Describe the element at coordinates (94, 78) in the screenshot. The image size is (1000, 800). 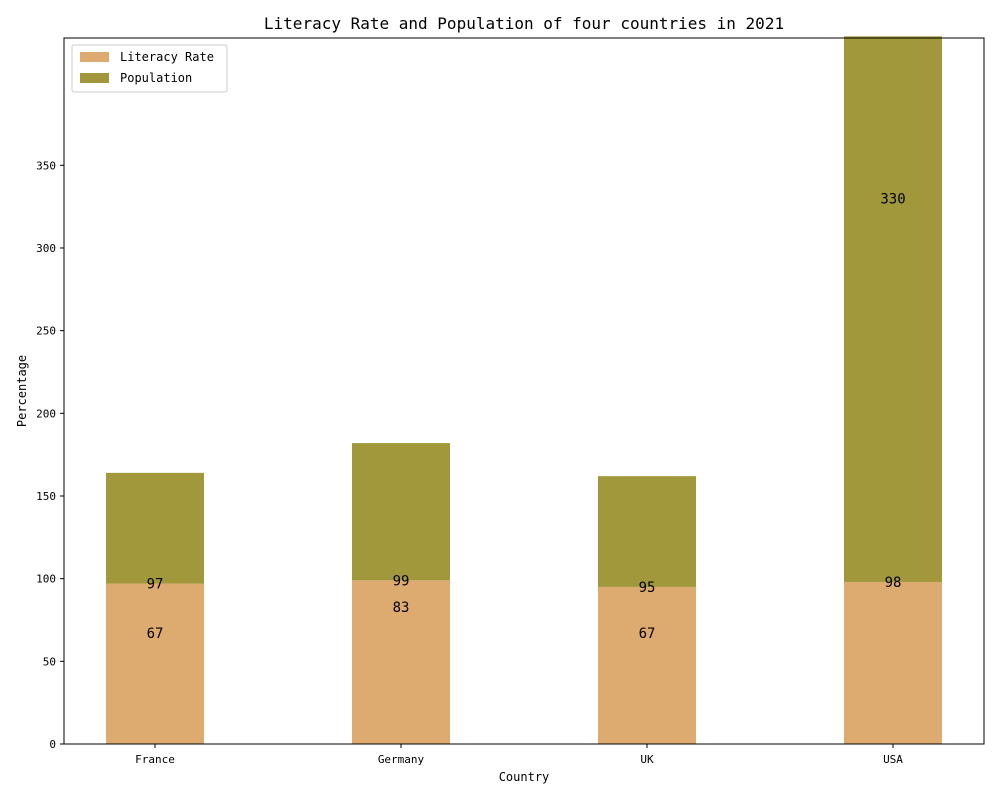
I see `legend-swatch-population` at that location.